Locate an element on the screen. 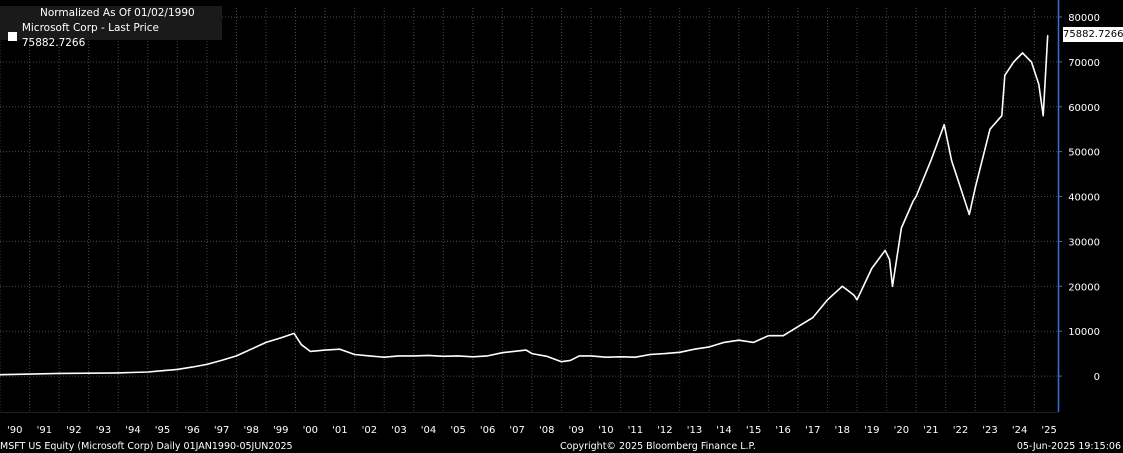  x-tick-label: '15 is located at coordinates (753, 430).